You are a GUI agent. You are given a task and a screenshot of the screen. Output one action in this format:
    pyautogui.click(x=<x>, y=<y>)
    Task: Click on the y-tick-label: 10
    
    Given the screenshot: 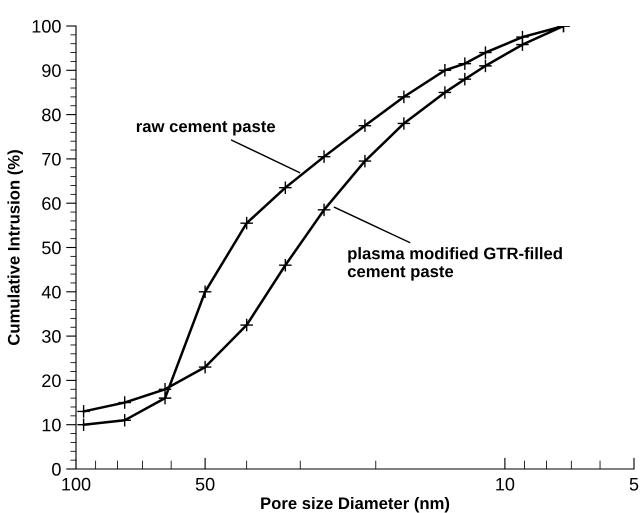 What is the action you would take?
    pyautogui.click(x=51, y=425)
    